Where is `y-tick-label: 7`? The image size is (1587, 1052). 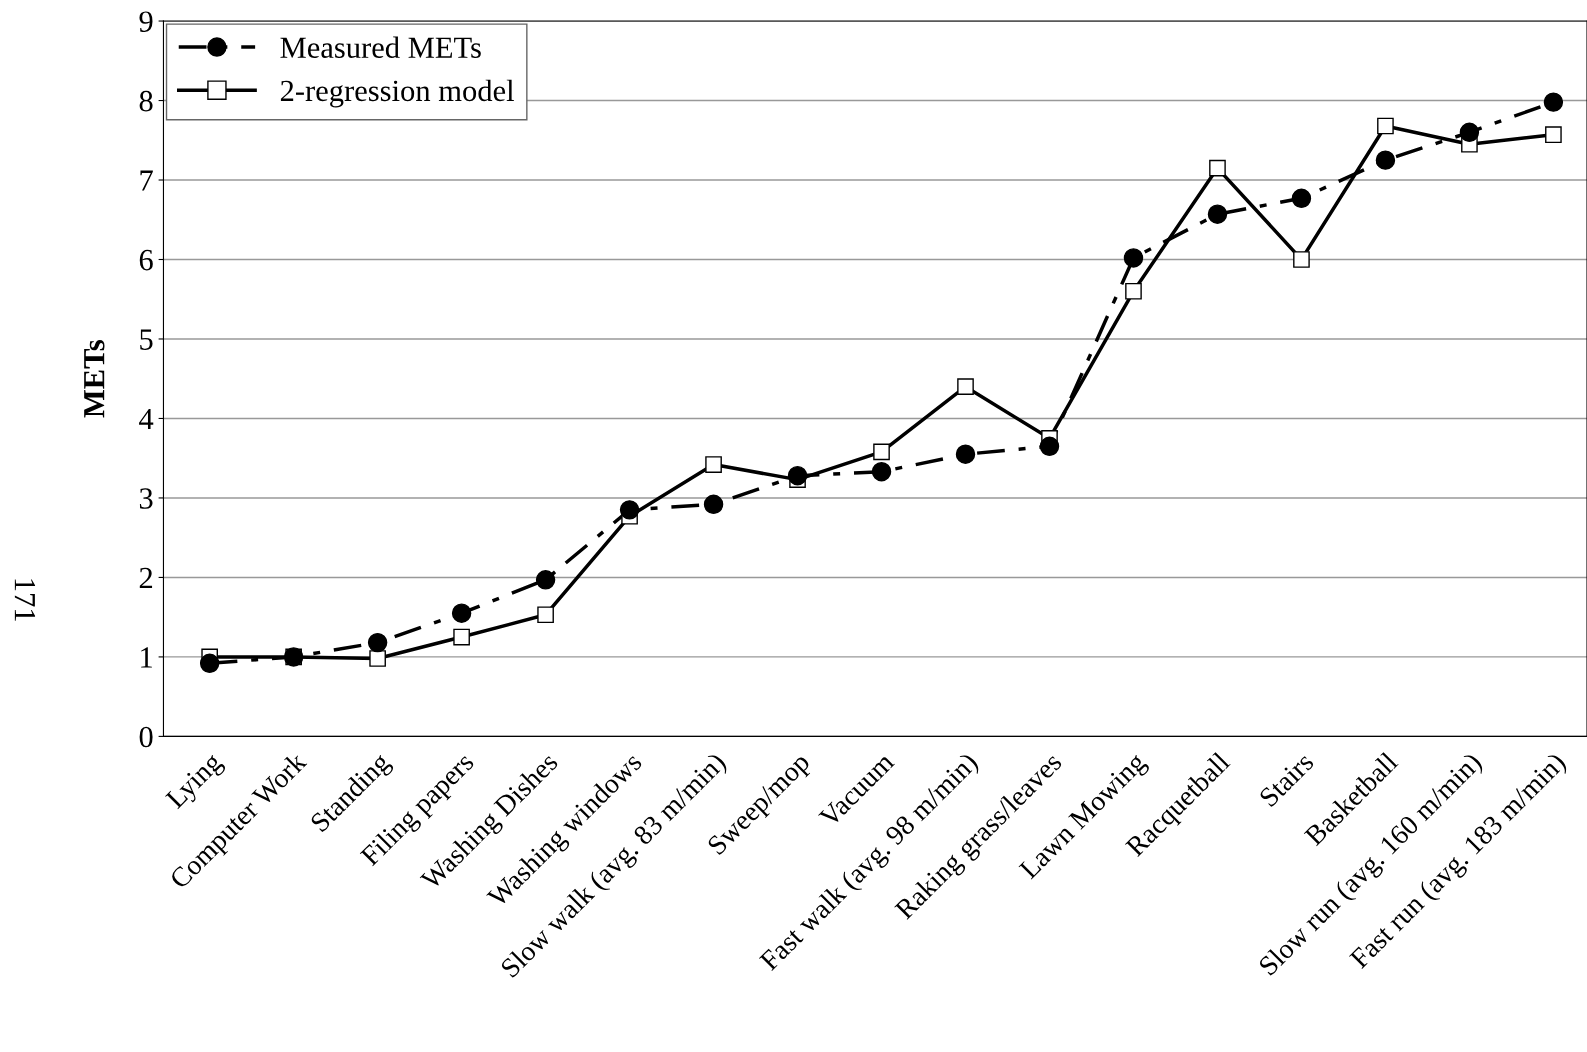
y-tick-label: 7 is located at coordinates (146, 180).